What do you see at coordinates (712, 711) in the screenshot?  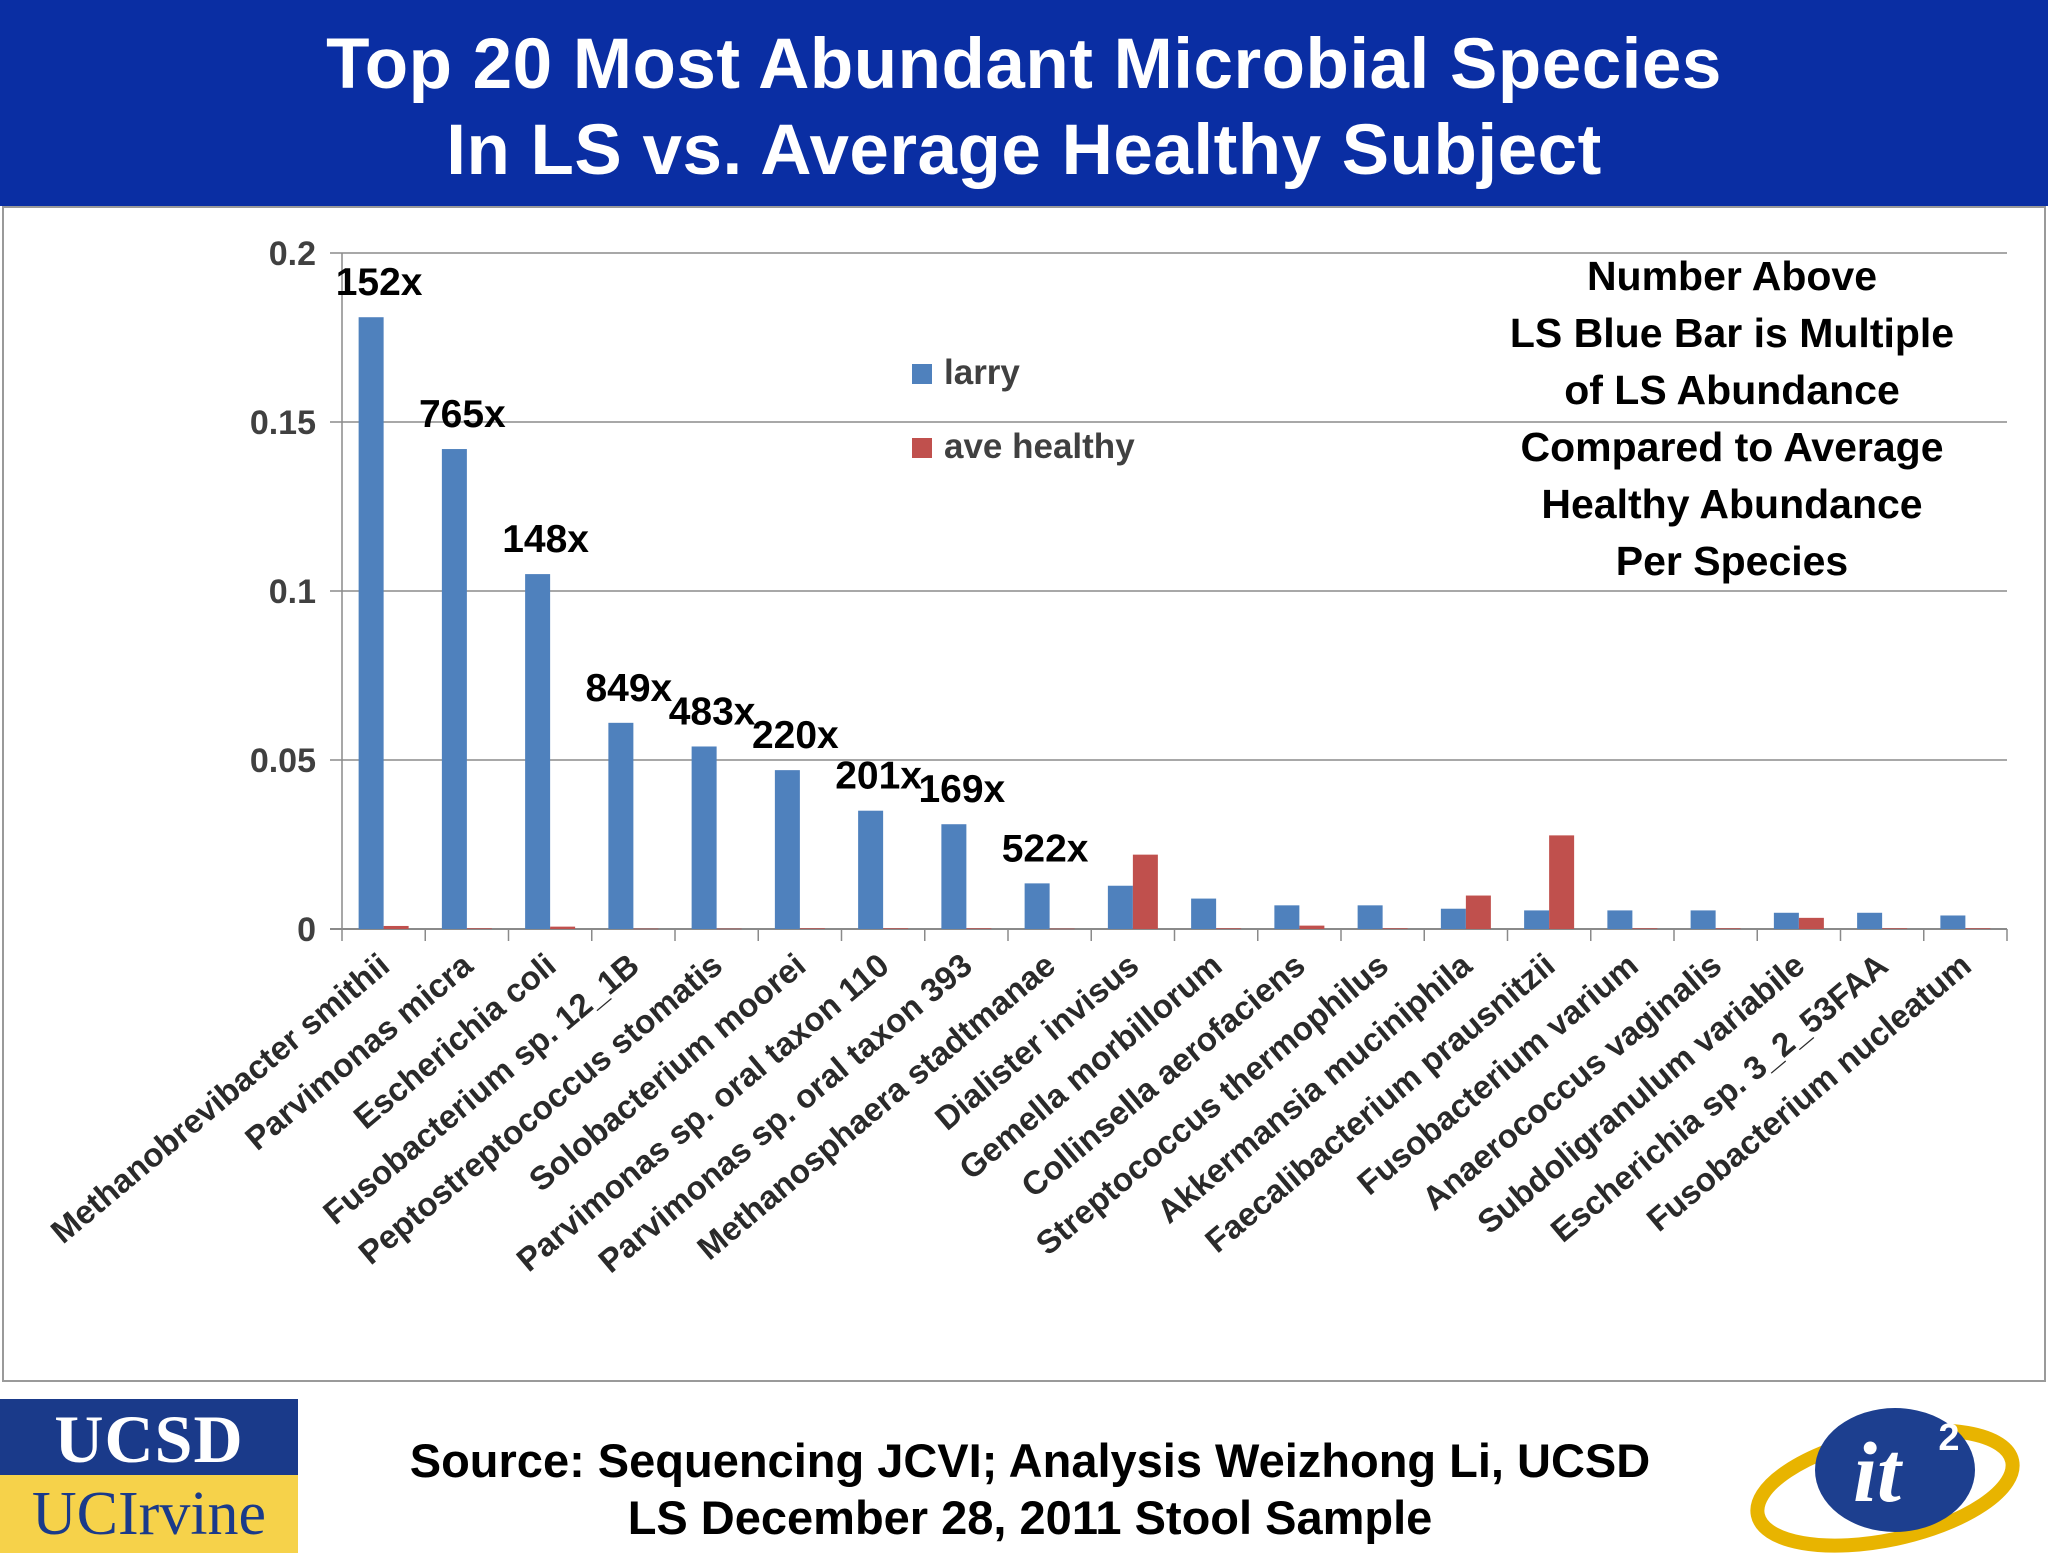 I see `multiplier-label: 483x` at bounding box center [712, 711].